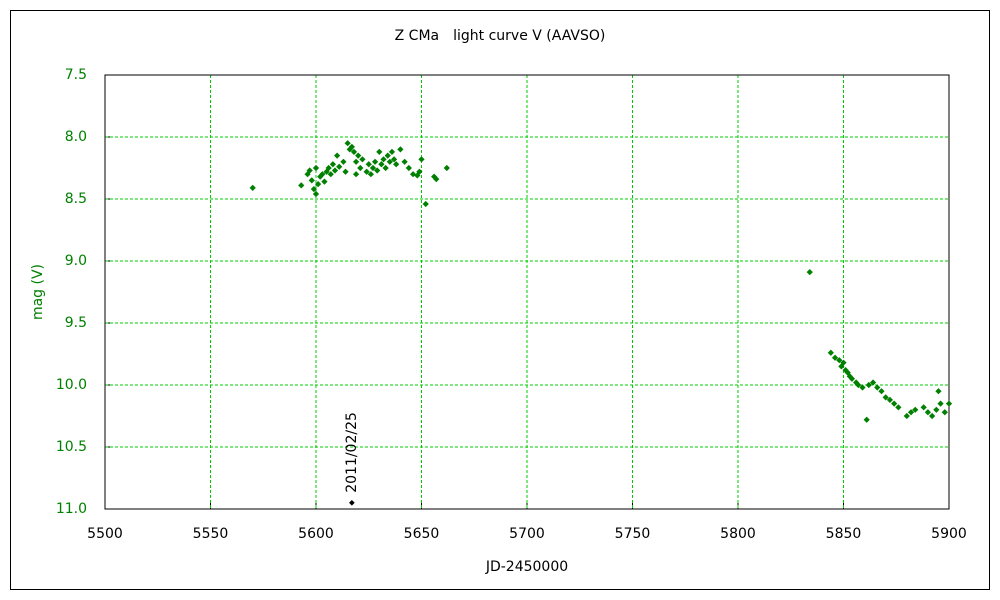  Describe the element at coordinates (949, 534) in the screenshot. I see `x-tick-label: 5900` at that location.